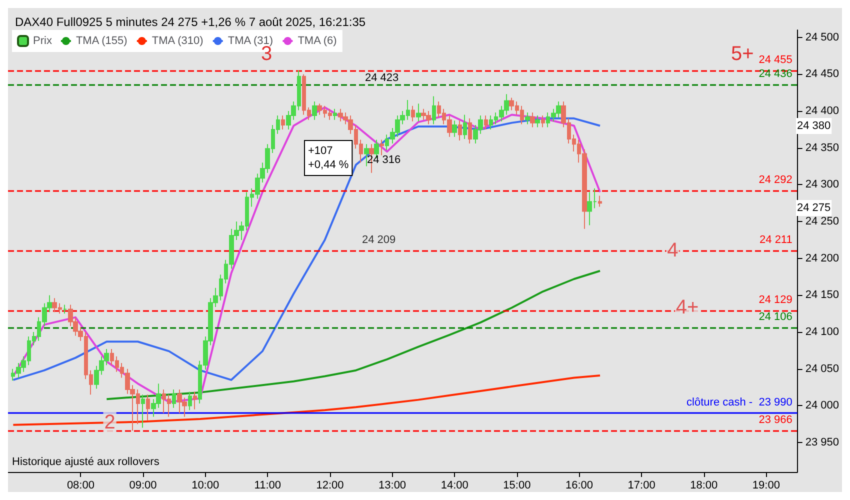 This screenshot has height=500, width=850. I want to click on y-tick-label: 24 400, so click(822, 111).